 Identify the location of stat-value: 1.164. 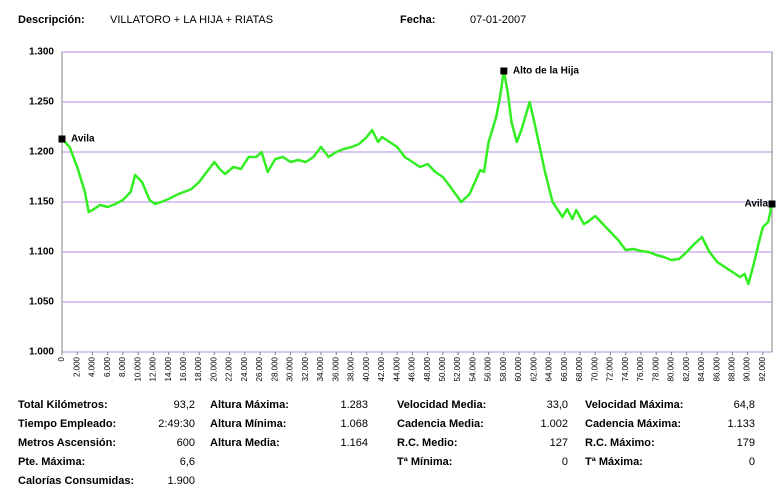
(354, 443).